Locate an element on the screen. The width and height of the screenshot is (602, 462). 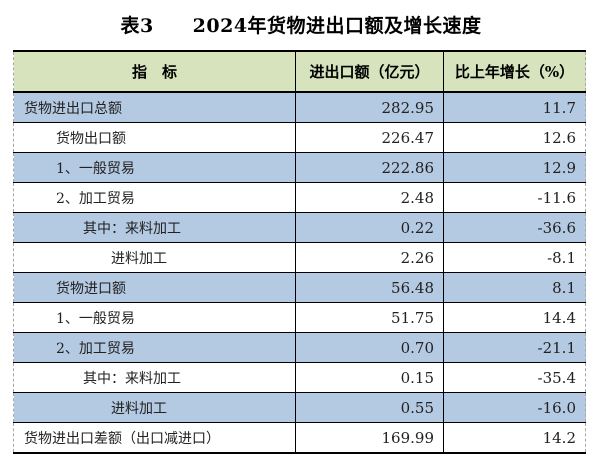
value-cell: 169.99 is located at coordinates (369, 438).